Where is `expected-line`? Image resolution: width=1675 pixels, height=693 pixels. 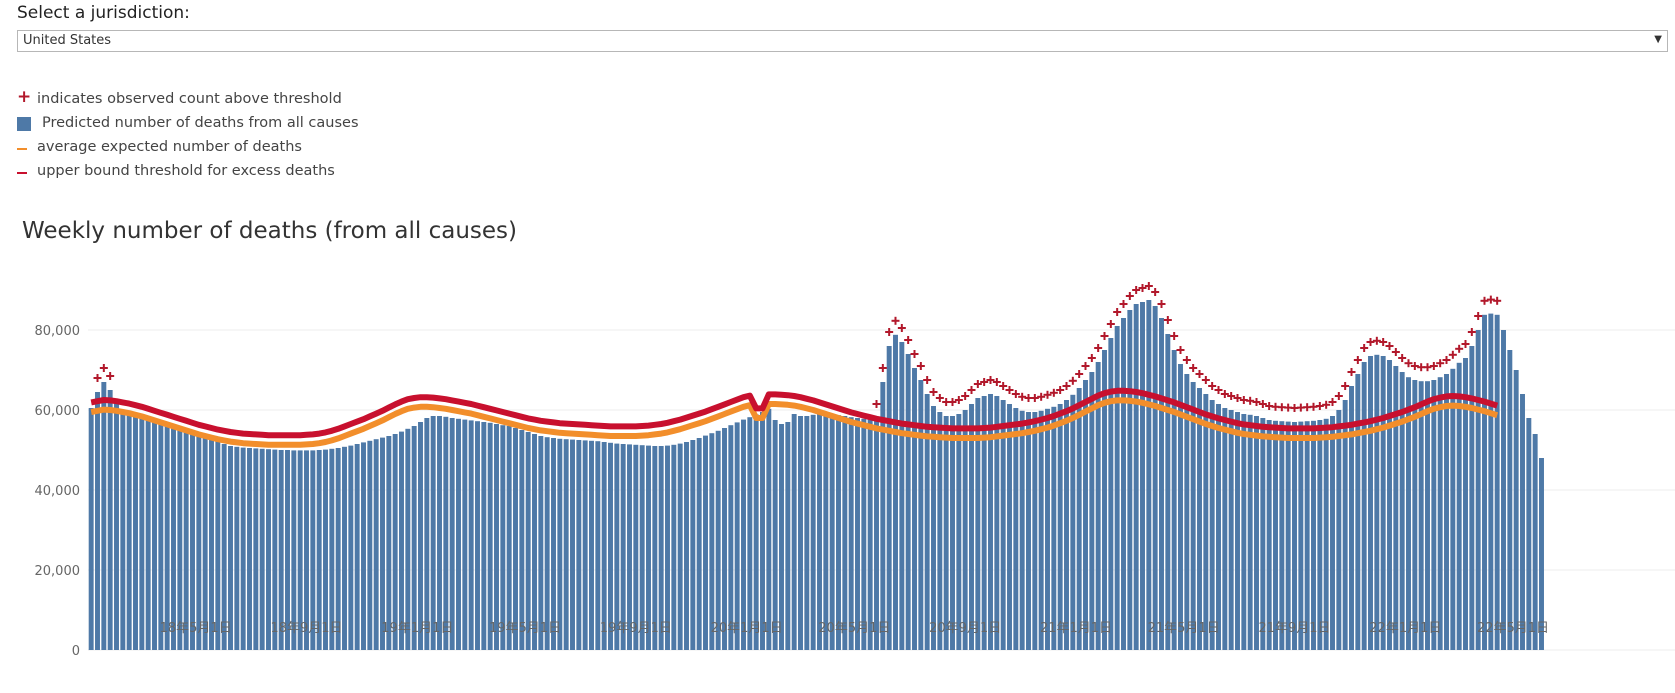 expected-line is located at coordinates (794, 422).